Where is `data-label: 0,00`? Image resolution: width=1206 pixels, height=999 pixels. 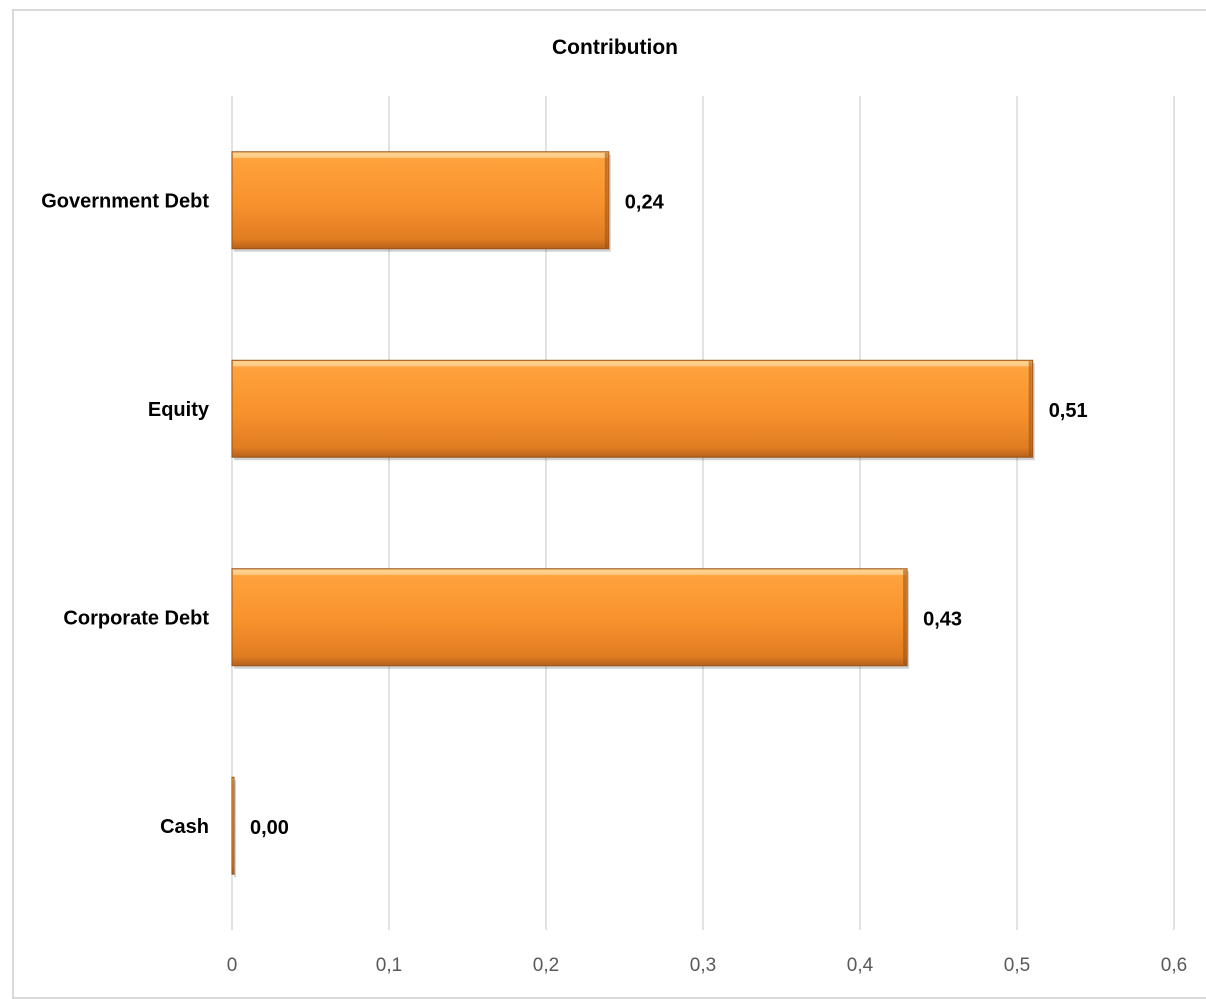 data-label: 0,00 is located at coordinates (269, 828).